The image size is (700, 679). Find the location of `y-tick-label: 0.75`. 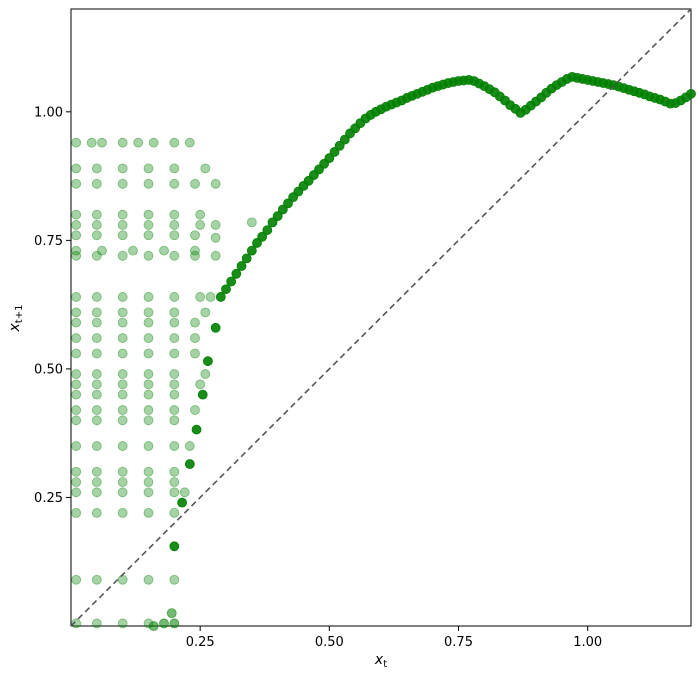

y-tick-label: 0.75 is located at coordinates (48, 241).